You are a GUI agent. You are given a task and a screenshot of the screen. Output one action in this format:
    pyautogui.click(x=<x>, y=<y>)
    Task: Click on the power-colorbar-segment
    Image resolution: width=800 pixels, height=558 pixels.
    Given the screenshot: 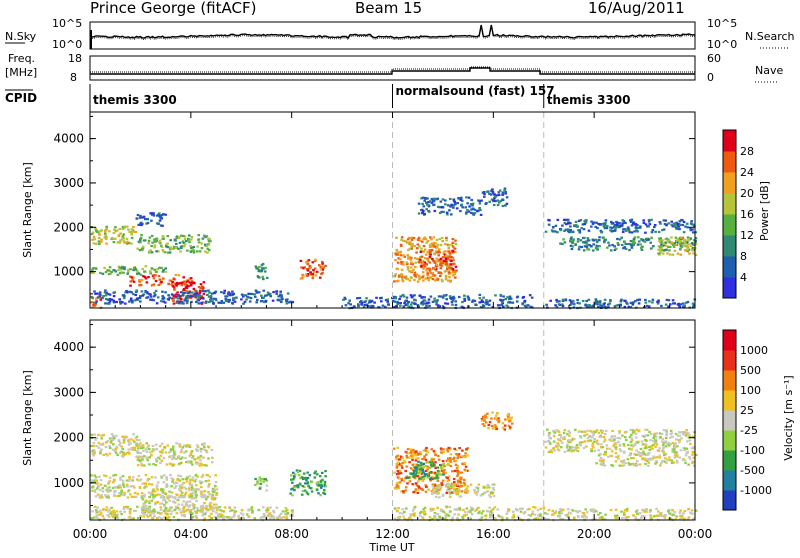 What is the action you would take?
    pyautogui.click(x=729, y=246)
    